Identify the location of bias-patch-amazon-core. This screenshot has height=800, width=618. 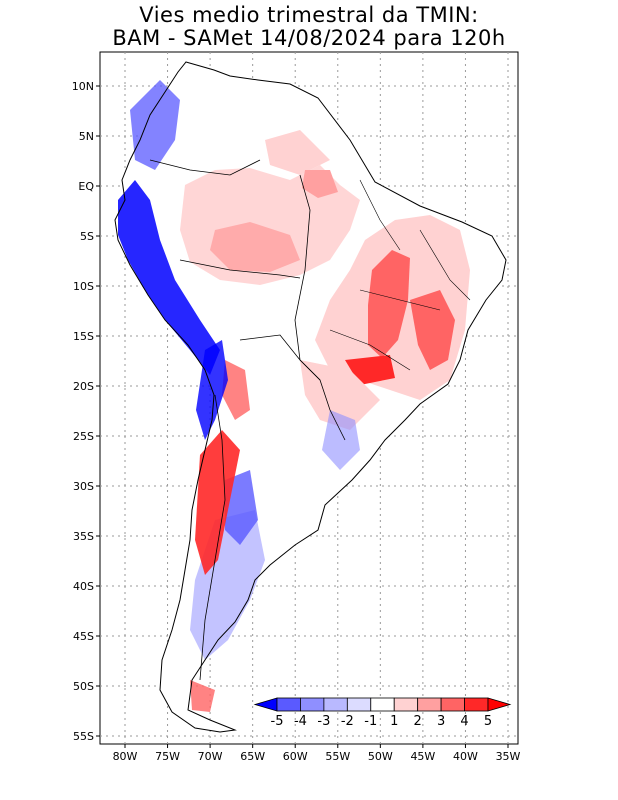
(255, 247).